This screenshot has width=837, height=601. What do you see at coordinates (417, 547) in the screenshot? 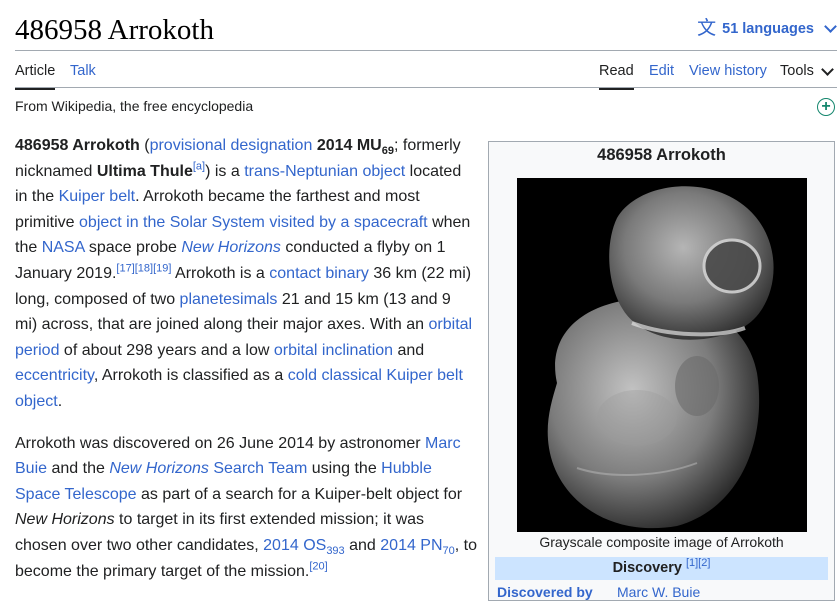
I see `link-2014-pn70: 2014 PN70` at bounding box center [417, 547].